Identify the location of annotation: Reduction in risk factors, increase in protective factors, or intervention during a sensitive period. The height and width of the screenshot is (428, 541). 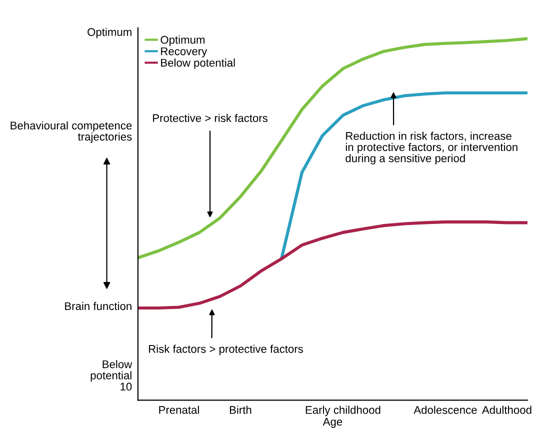
(432, 148).